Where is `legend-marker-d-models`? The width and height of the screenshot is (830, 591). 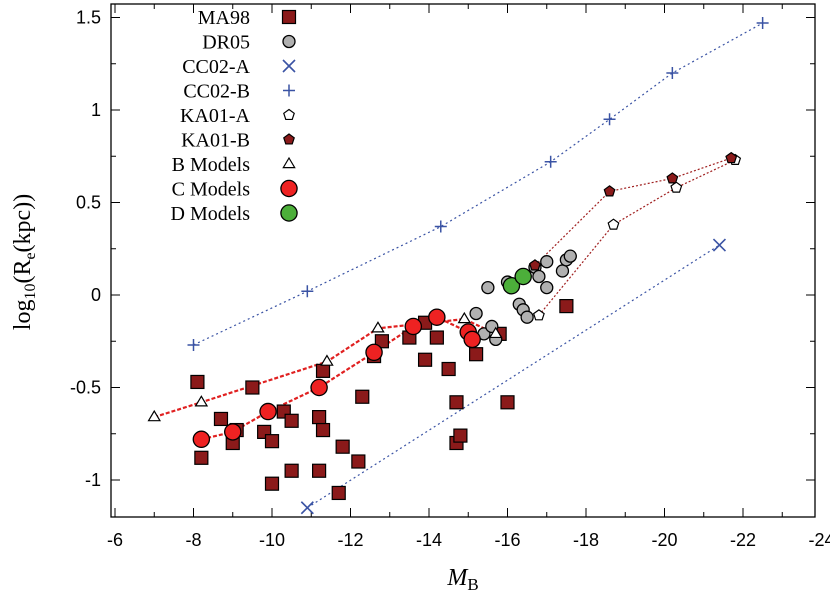
legend-marker-d-models is located at coordinates (289, 213).